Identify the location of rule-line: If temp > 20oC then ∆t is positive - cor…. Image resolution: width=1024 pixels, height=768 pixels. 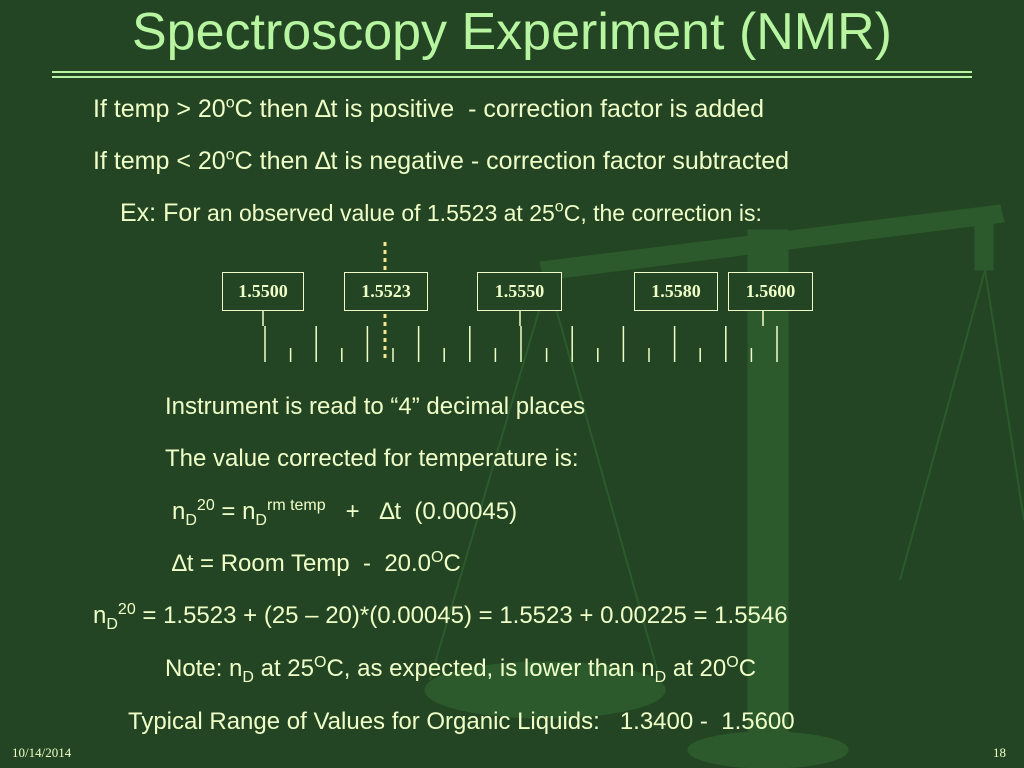
(429, 108).